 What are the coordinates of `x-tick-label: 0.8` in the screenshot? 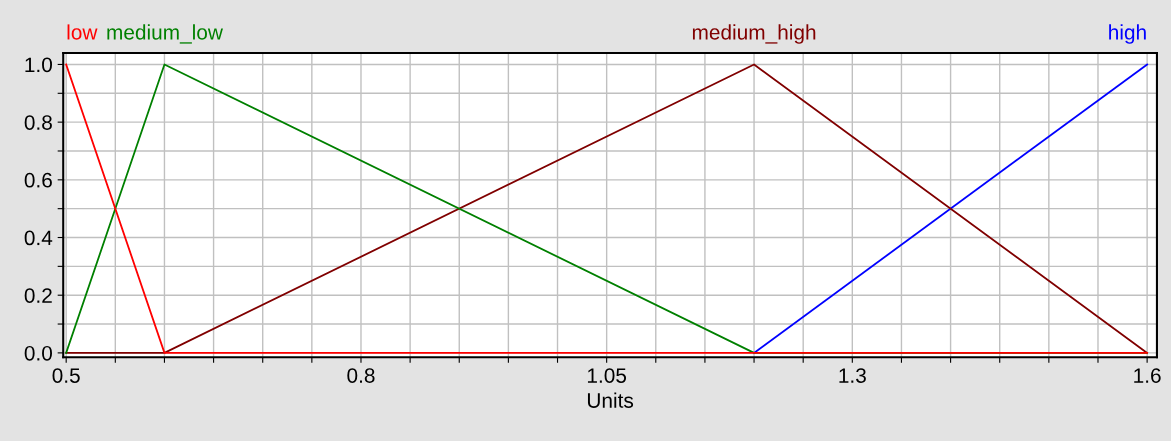 It's located at (361, 375).